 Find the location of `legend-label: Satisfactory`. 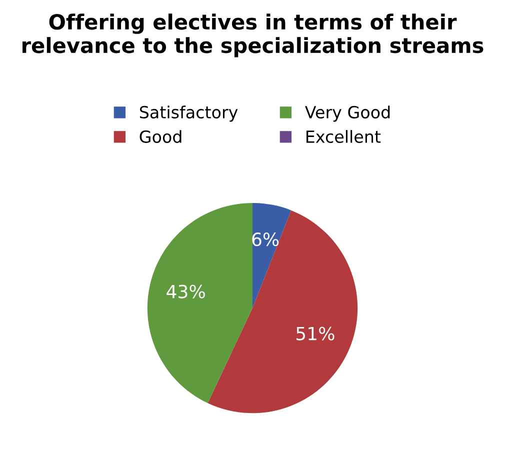

legend-label: Satisfactory is located at coordinates (189, 114).